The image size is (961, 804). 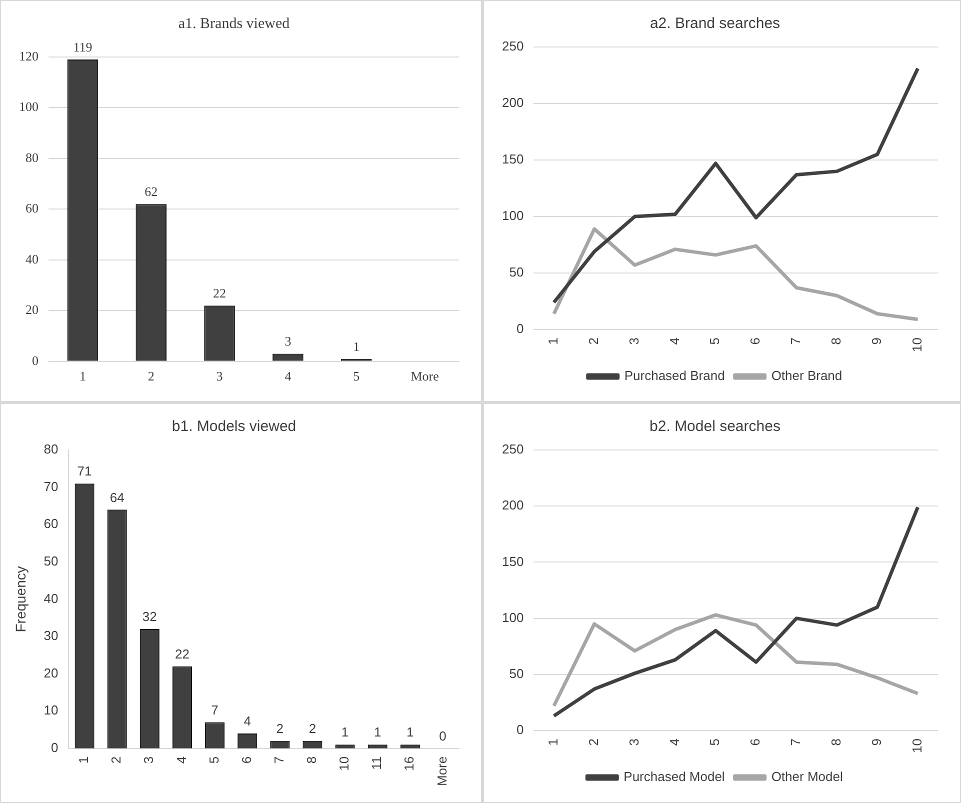 What do you see at coordinates (674, 776) in the screenshot?
I see `legend-label: Purchased Model` at bounding box center [674, 776].